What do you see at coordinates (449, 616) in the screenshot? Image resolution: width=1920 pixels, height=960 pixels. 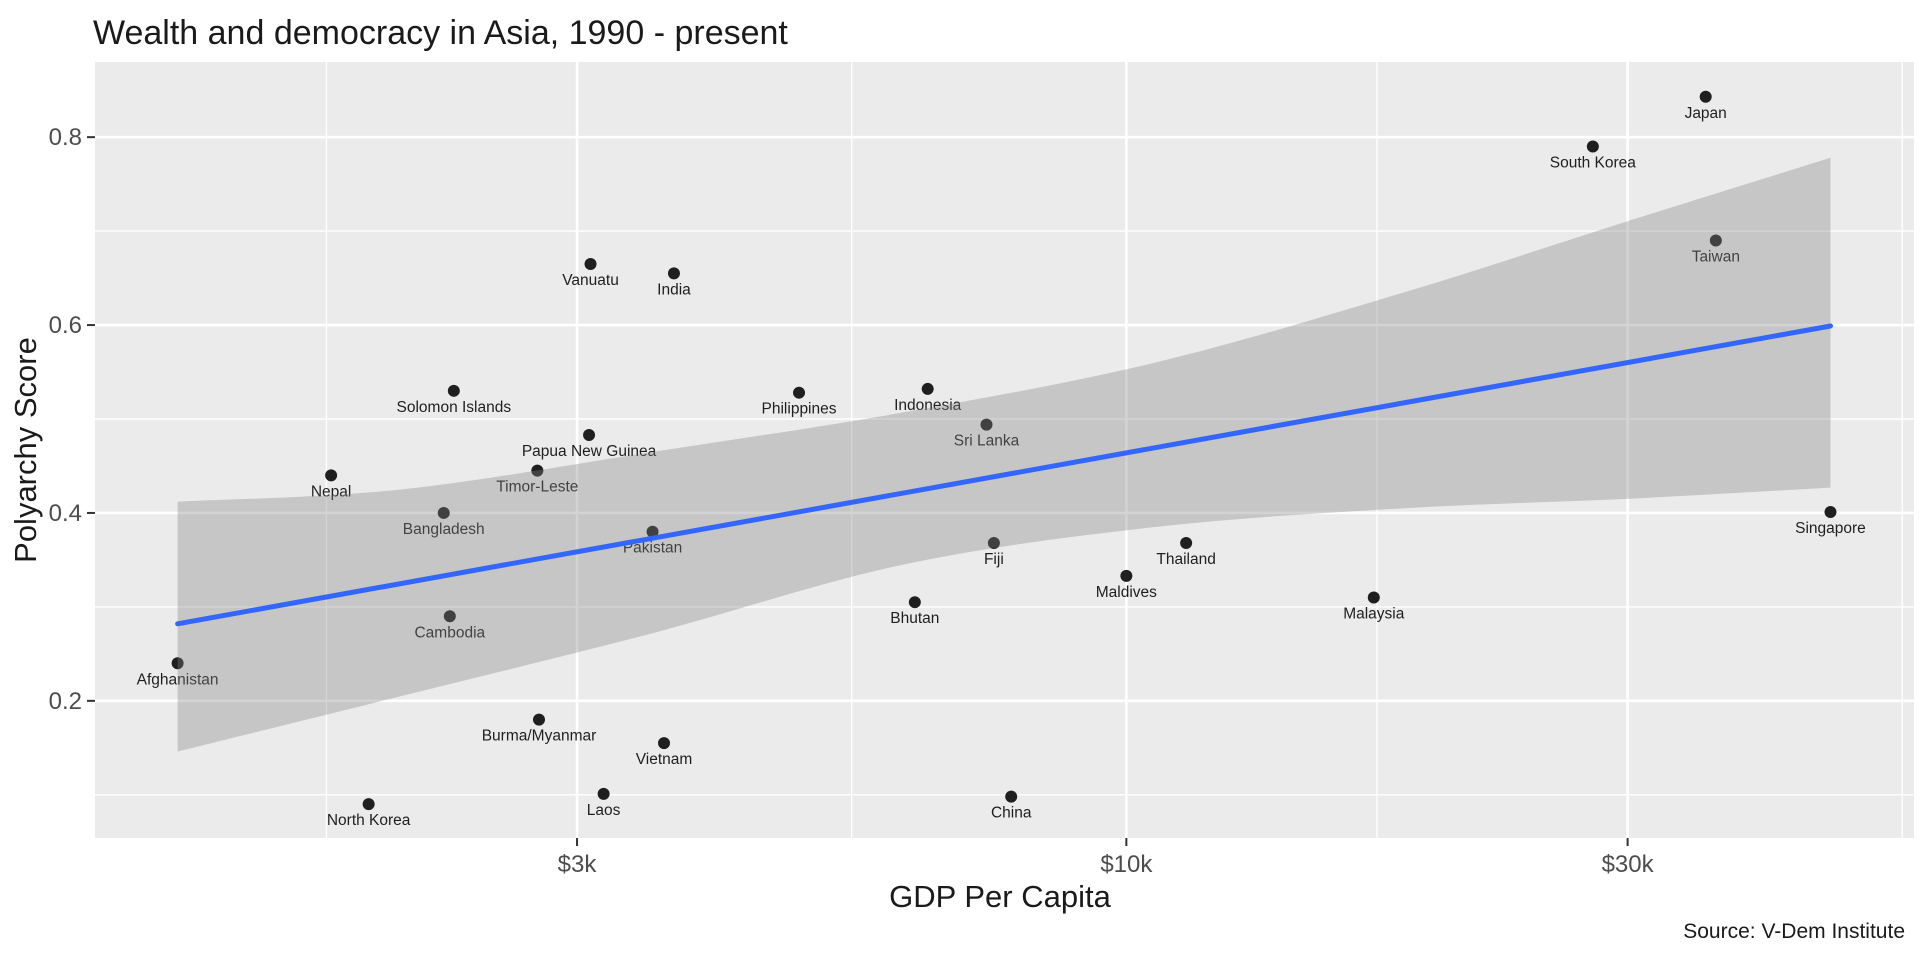 I see `data-point-cambodia` at bounding box center [449, 616].